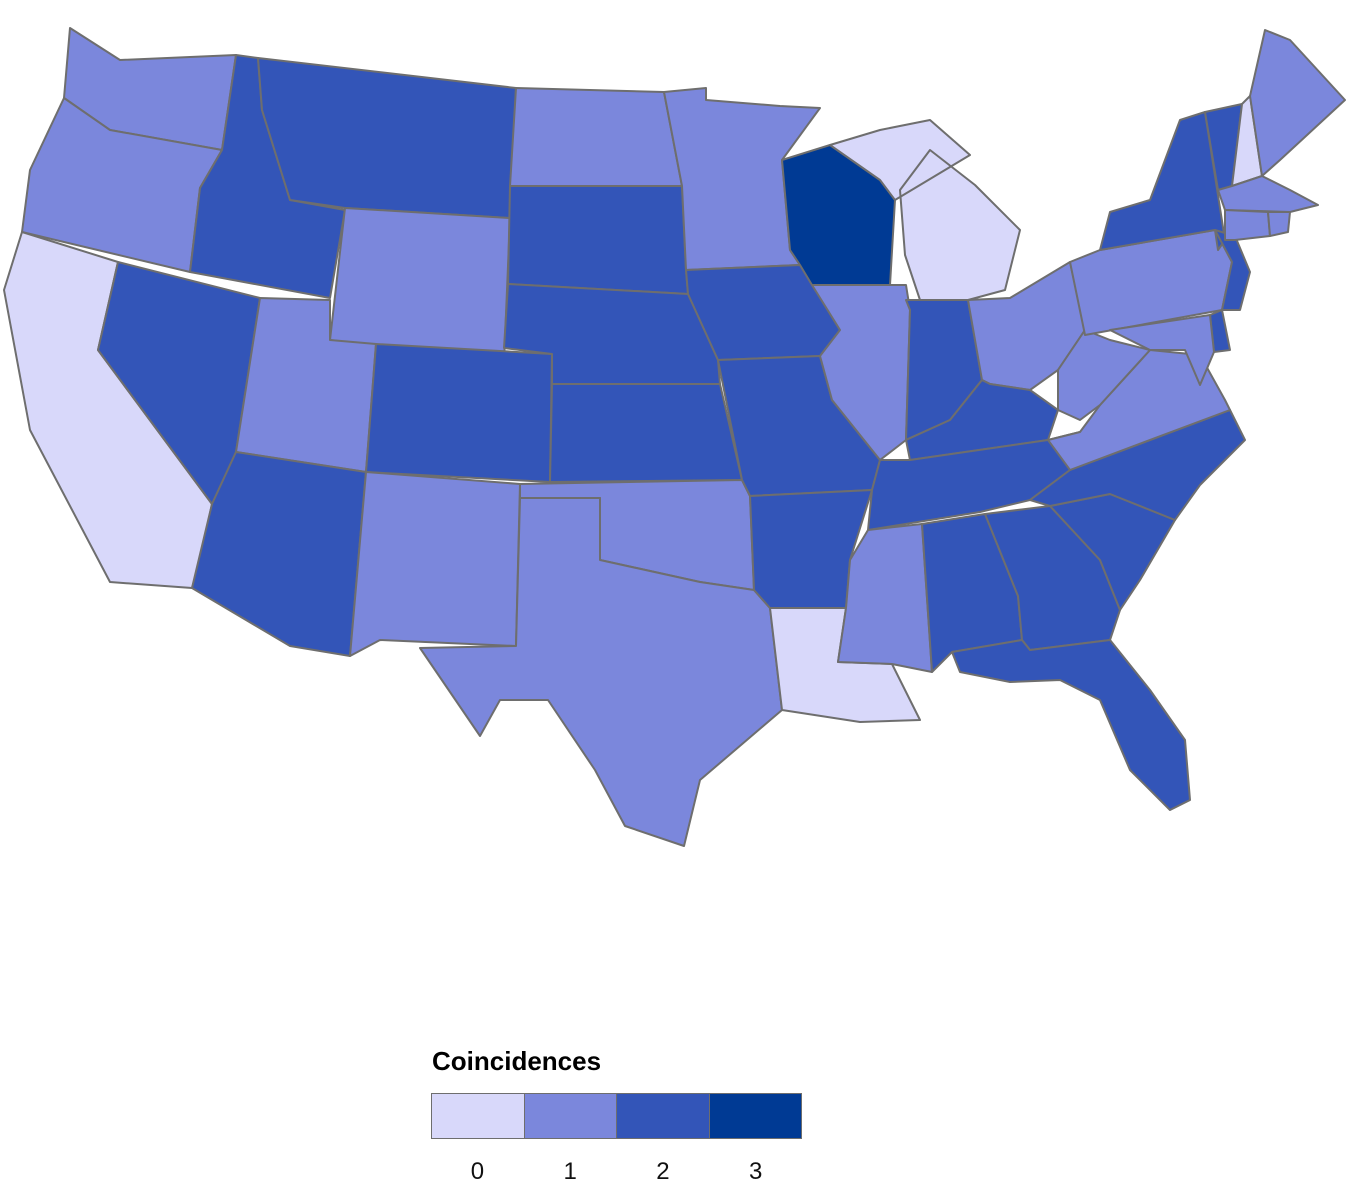 Image resolution: width=1350 pixels, height=1186 pixels. What do you see at coordinates (1071, 725) in the screenshot?
I see `state-FL` at bounding box center [1071, 725].